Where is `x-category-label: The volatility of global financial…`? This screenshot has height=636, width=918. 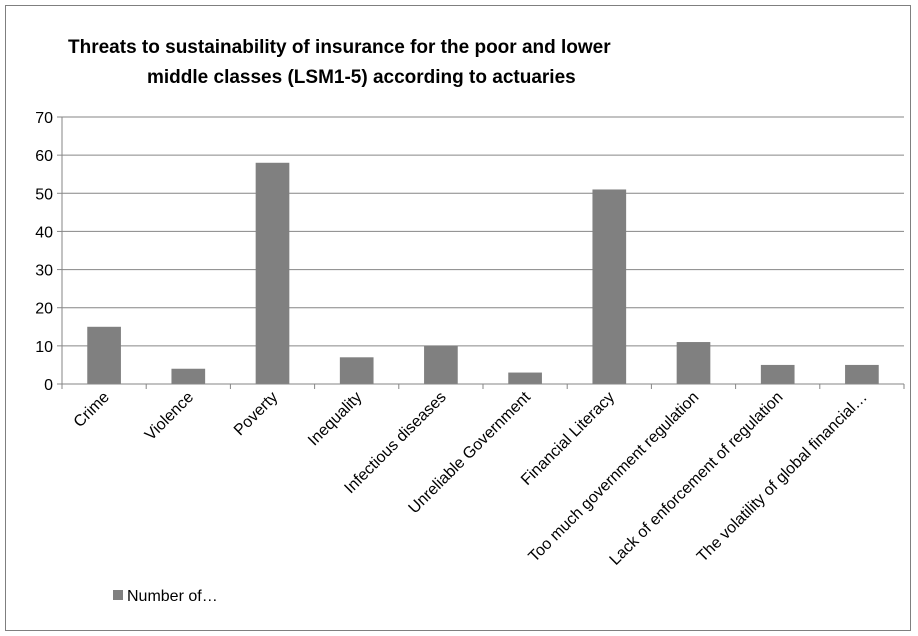
x-category-label: The volatility of global financial… is located at coordinates (782, 477).